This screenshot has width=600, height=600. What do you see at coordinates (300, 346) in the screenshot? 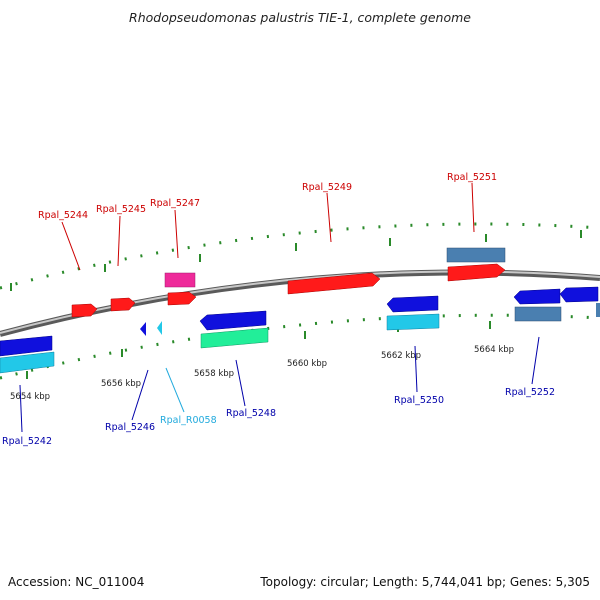
I see `inner-ruler` at bounding box center [300, 346].